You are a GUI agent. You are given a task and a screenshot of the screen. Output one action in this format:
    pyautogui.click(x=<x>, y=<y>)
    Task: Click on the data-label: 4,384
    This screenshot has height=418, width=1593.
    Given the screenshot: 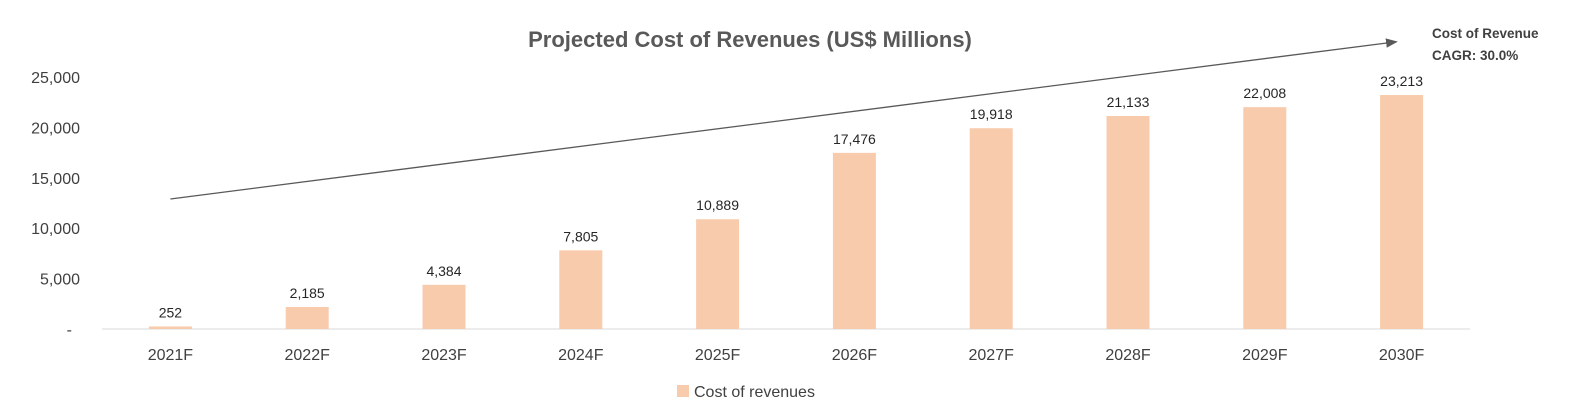 What is the action you would take?
    pyautogui.click(x=443, y=271)
    